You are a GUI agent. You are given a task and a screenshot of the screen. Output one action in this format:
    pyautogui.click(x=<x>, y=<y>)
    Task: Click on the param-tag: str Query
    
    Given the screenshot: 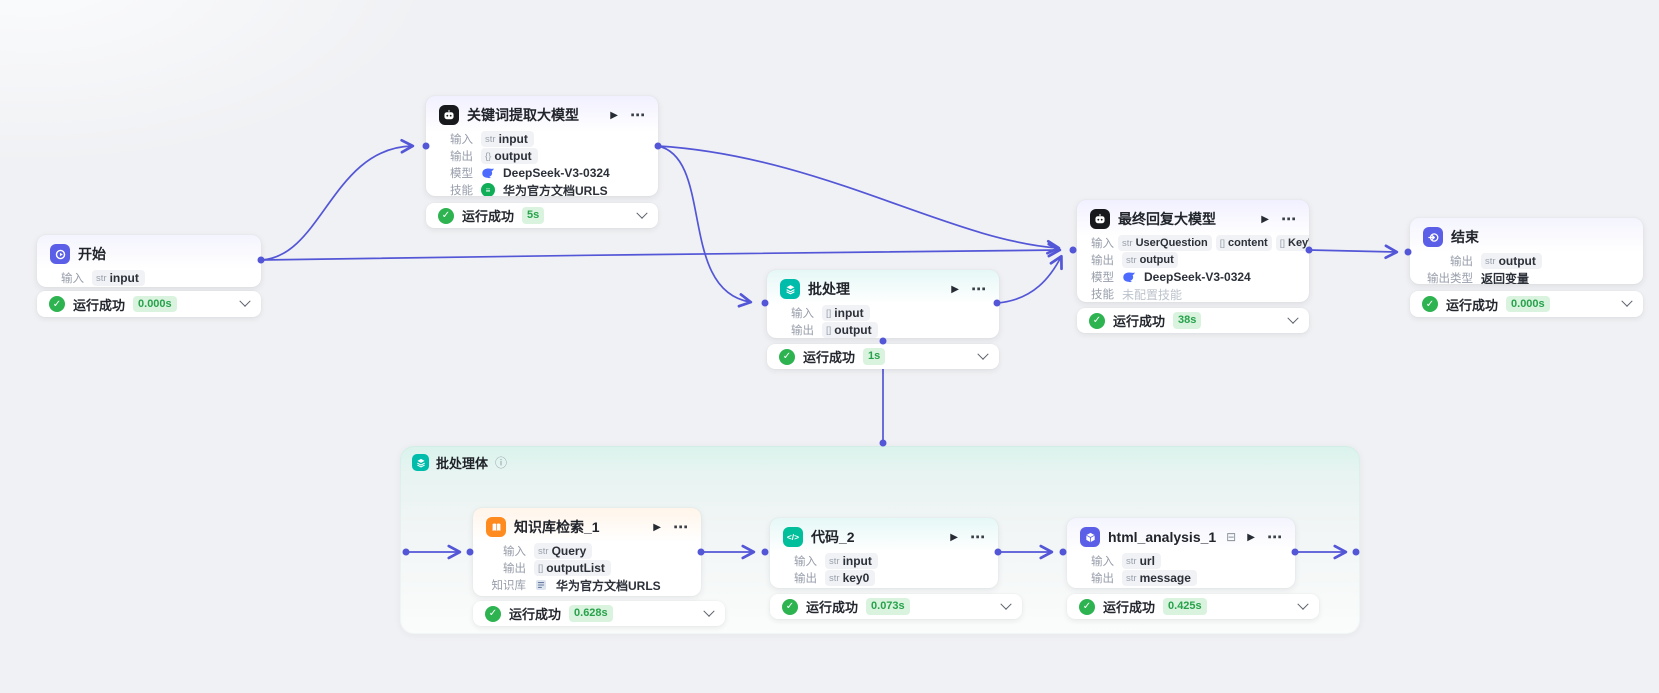 What is the action you would take?
    pyautogui.click(x=563, y=551)
    